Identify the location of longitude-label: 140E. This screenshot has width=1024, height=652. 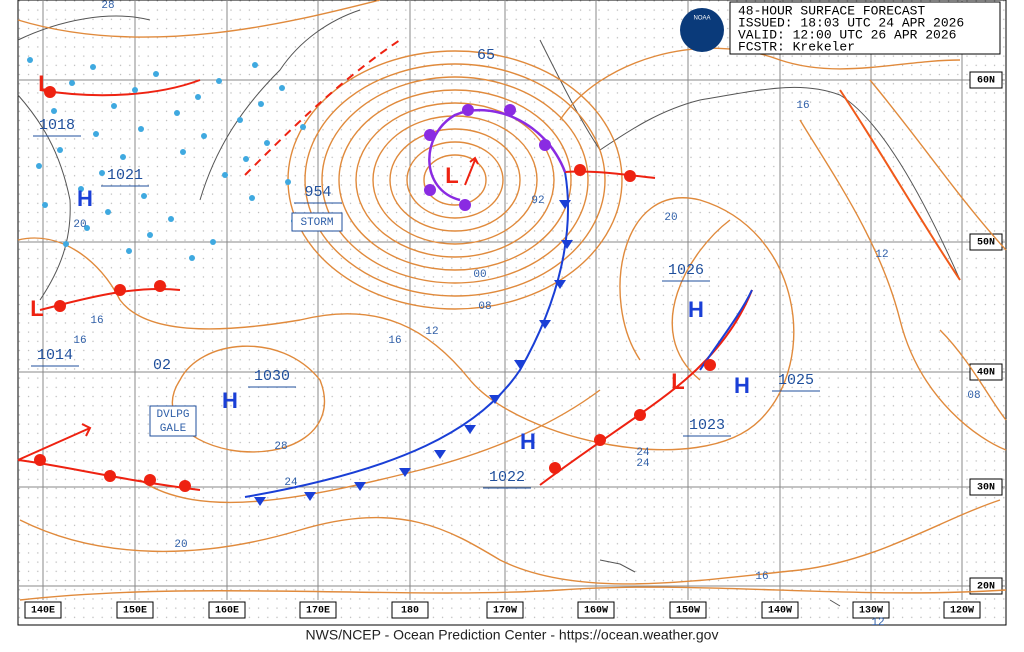
(43, 611).